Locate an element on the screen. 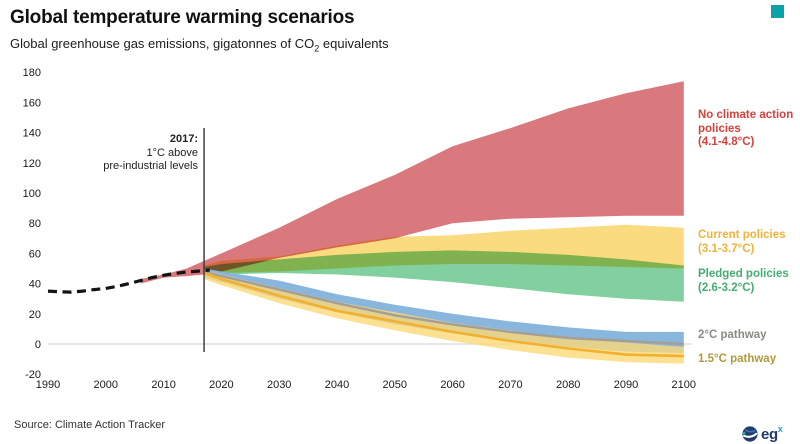  band-pledged is located at coordinates (444, 276).